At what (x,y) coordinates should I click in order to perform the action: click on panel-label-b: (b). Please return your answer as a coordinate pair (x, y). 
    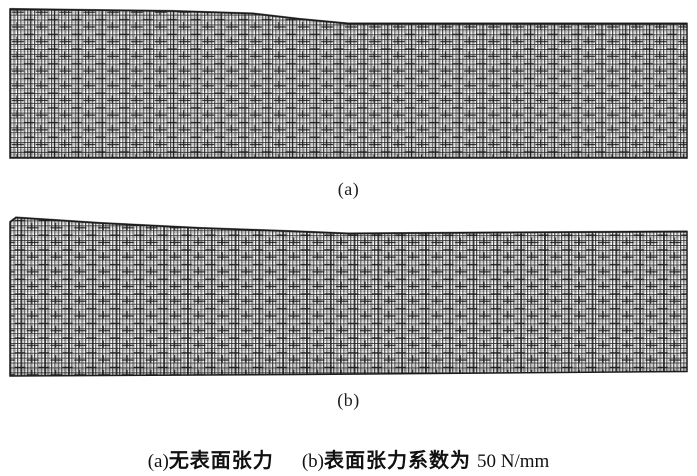
    Looking at the image, I should click on (348, 400).